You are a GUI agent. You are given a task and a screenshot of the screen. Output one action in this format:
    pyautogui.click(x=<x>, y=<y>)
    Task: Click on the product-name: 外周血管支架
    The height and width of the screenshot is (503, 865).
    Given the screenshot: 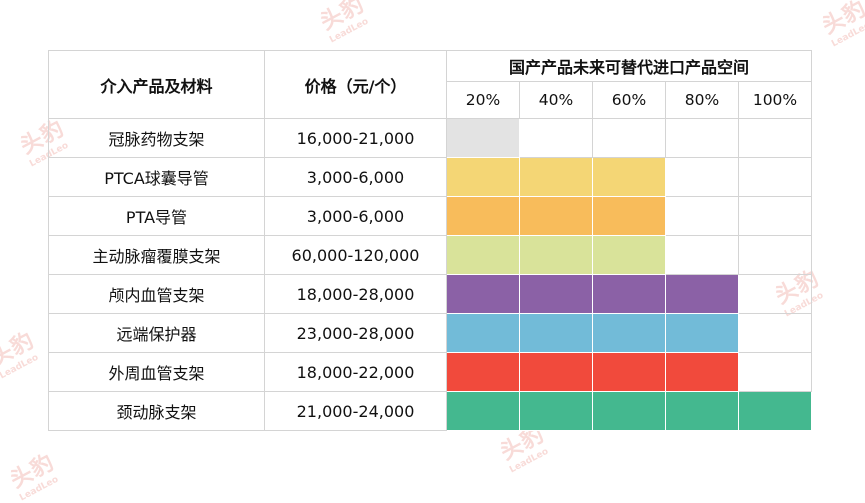 What is the action you would take?
    pyautogui.click(x=156, y=372)
    